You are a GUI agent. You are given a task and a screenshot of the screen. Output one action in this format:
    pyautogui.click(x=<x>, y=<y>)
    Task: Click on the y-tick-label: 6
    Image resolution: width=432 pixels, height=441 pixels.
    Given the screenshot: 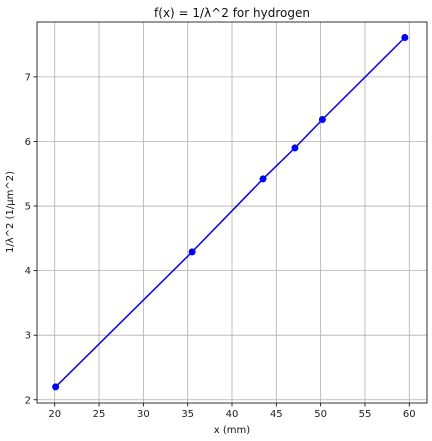 What is the action you would take?
    pyautogui.click(x=28, y=142)
    